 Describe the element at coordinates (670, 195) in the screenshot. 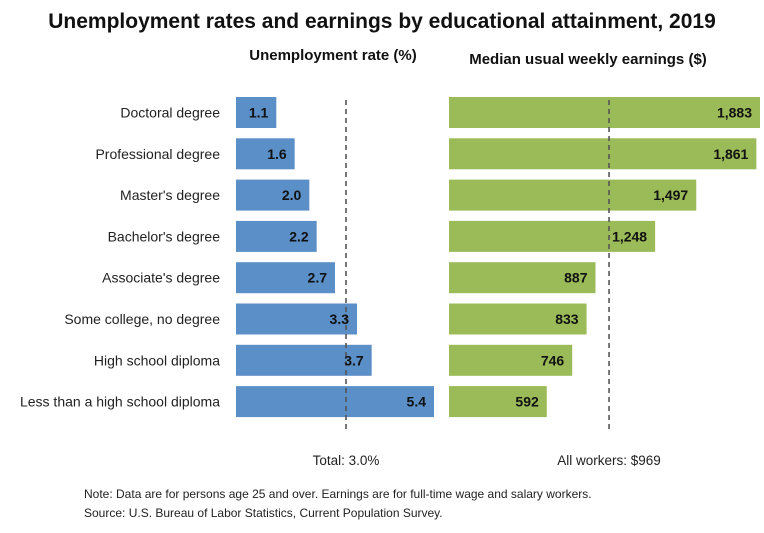

I see `earnings-data-label: 1,497` at that location.